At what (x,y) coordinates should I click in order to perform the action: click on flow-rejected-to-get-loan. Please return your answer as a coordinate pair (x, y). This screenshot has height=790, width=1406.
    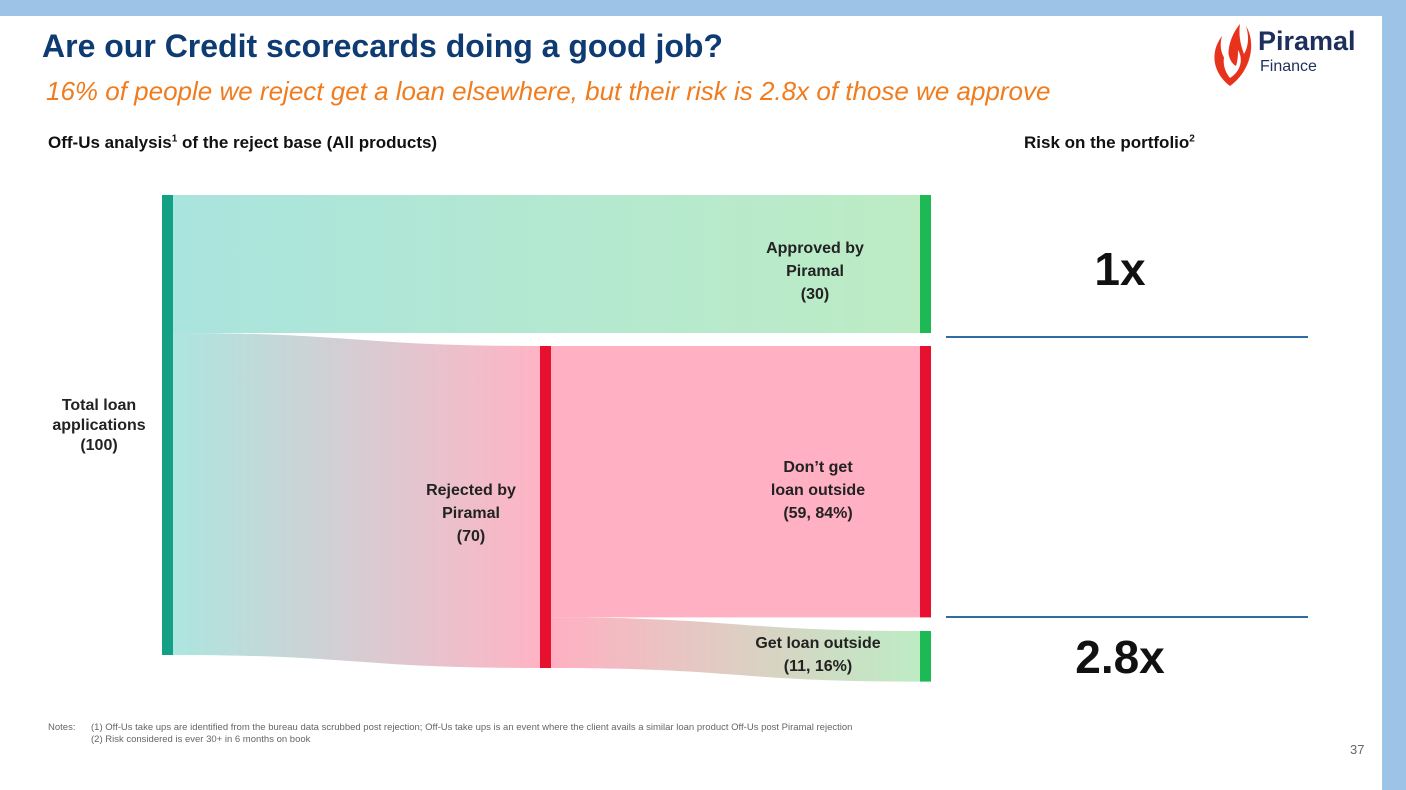
    Looking at the image, I should click on (735, 649).